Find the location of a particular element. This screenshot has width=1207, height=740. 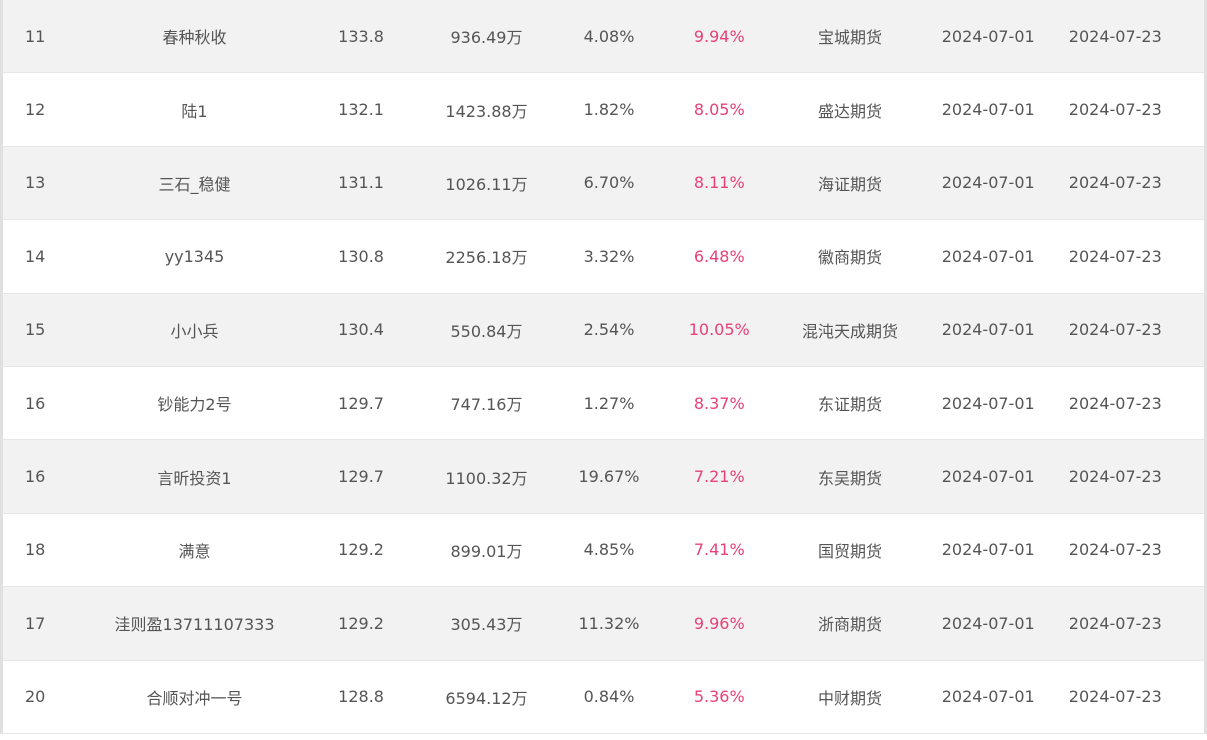

equity-cell: 1100.32万 is located at coordinates (486, 478).